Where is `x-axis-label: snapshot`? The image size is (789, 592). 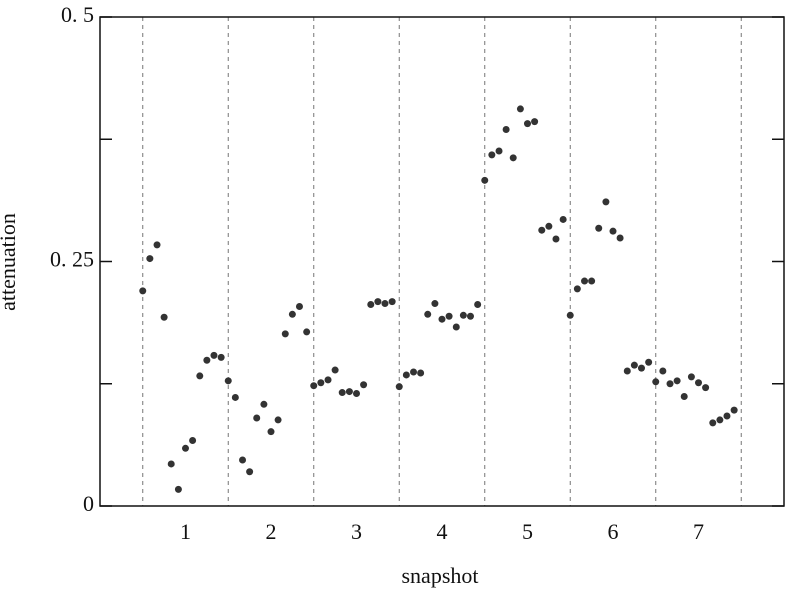 x-axis-label: snapshot is located at coordinates (440, 575).